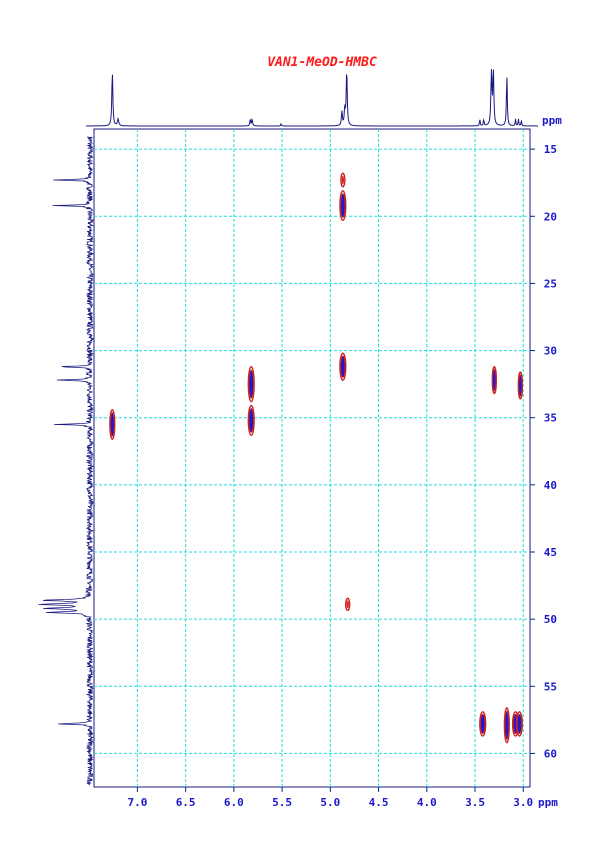  I want to click on carbon-projection, so click(66, 461).